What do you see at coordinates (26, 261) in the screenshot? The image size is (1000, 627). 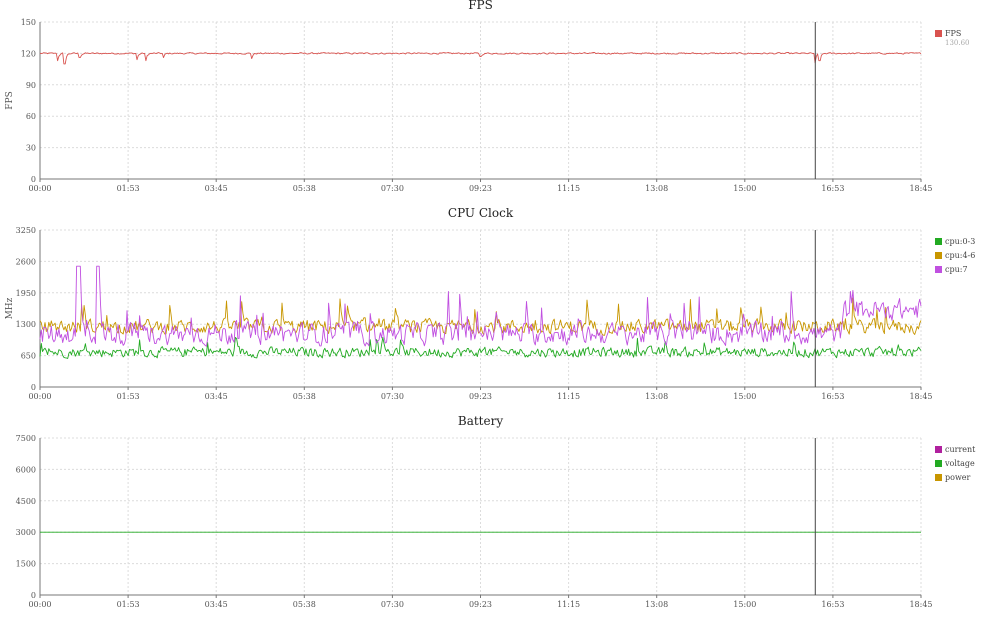 I see `cpu-ytick: 2600` at bounding box center [26, 261].